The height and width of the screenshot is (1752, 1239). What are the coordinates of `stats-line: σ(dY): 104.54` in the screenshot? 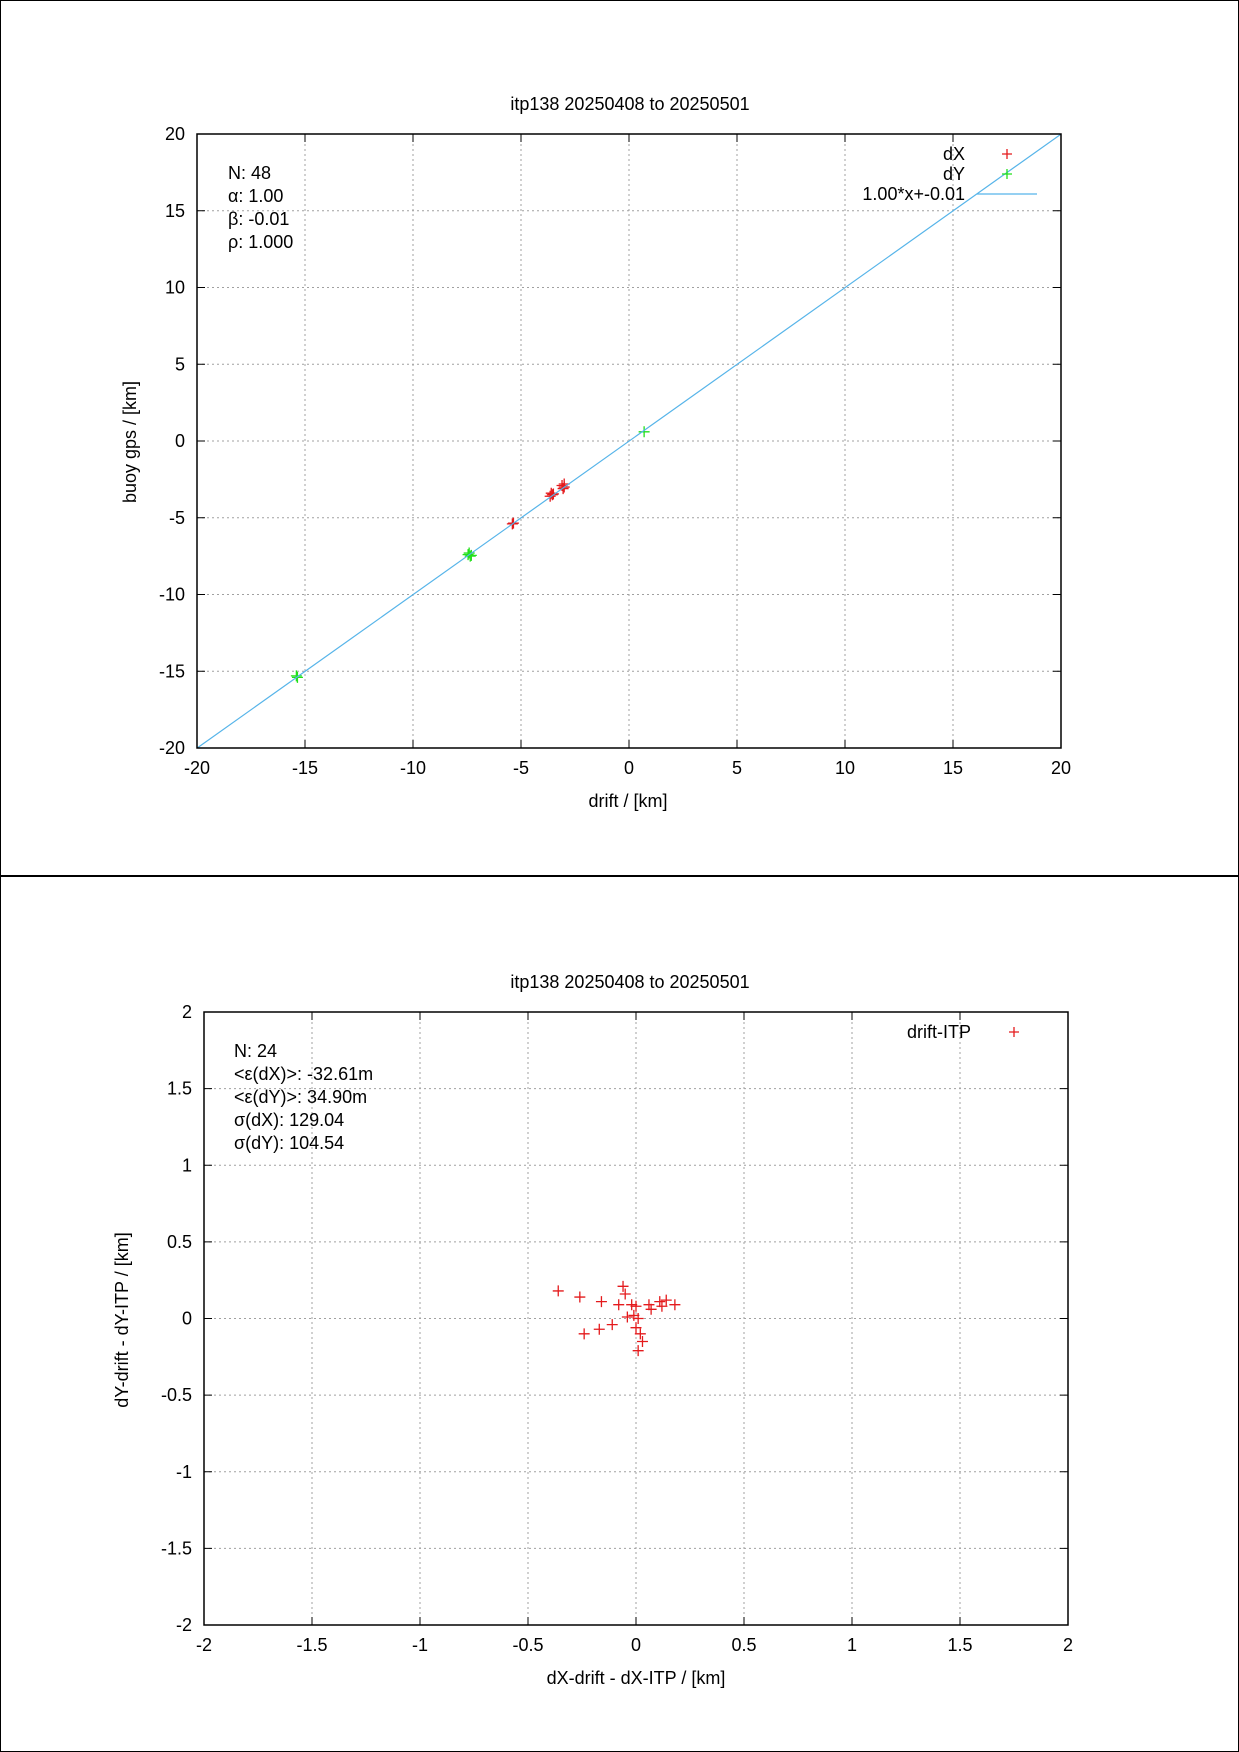 It's located at (289, 1143).